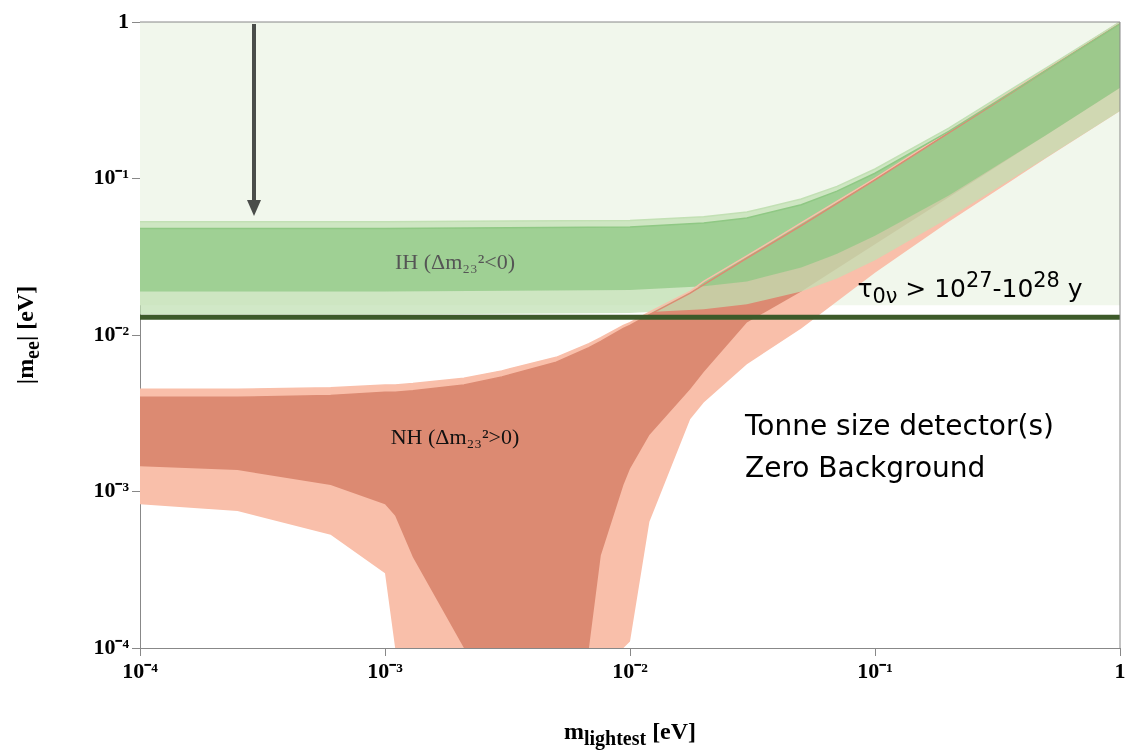 This screenshot has height=754, width=1135. I want to click on annotation: NH (Δm₂₃²>0), so click(455, 437).